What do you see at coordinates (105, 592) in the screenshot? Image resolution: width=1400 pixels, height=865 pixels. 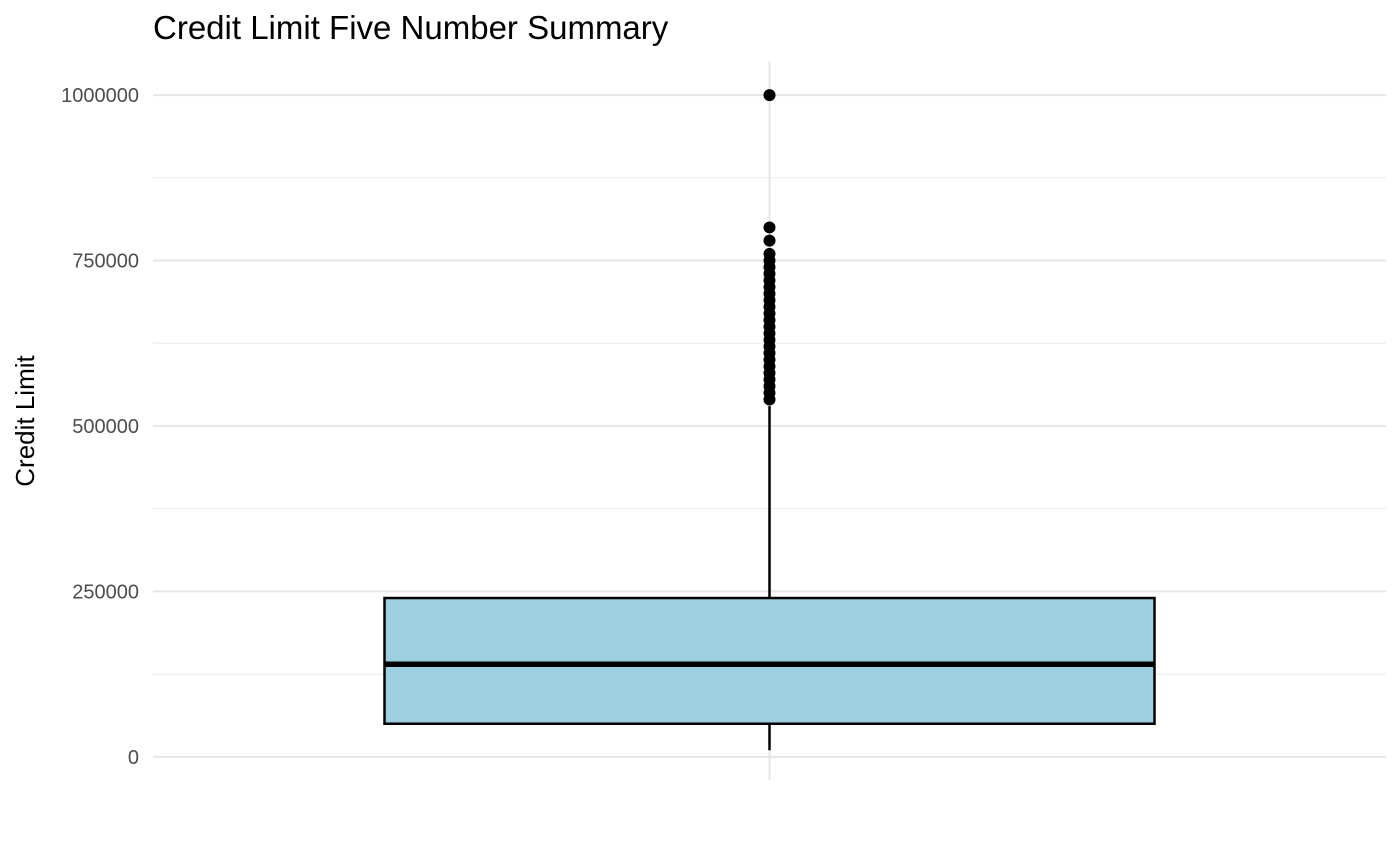 I see `y-tick-label: 250000` at bounding box center [105, 592].